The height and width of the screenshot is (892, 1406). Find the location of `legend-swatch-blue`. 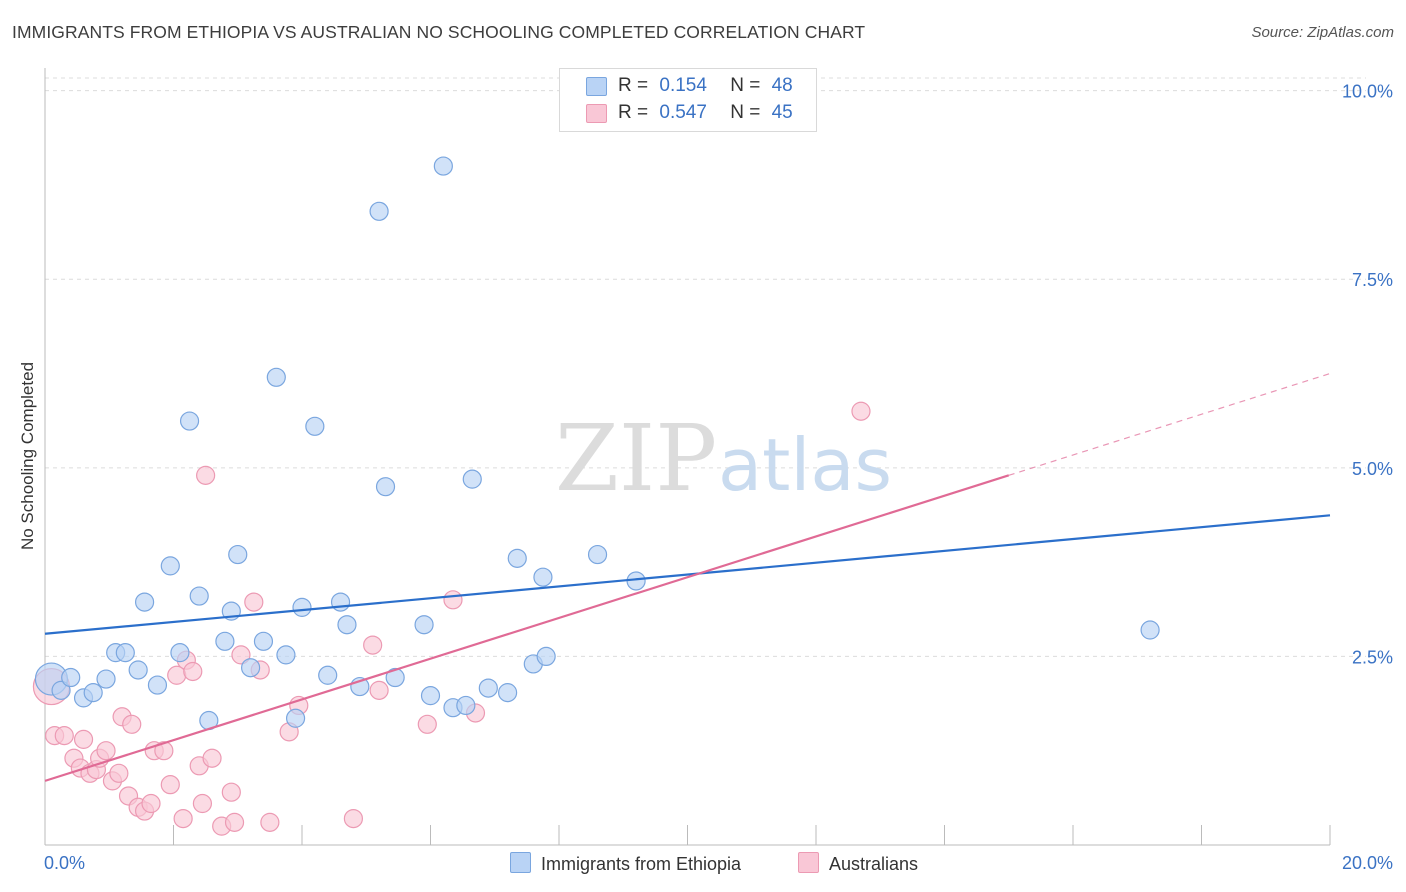

legend-swatch-blue is located at coordinates (596, 86).